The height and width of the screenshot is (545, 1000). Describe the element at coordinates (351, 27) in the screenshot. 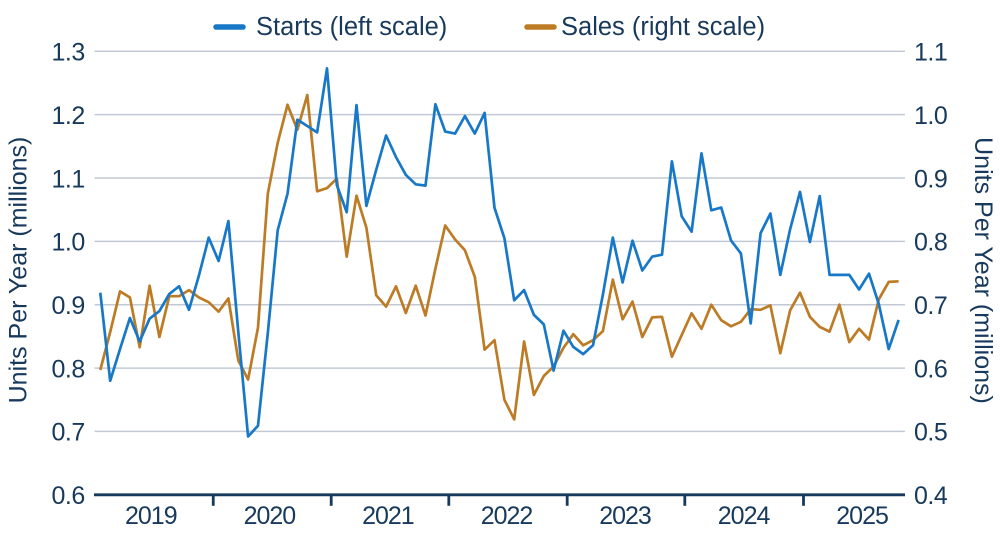

I see `svg-text: Starts (left scale)` at that location.